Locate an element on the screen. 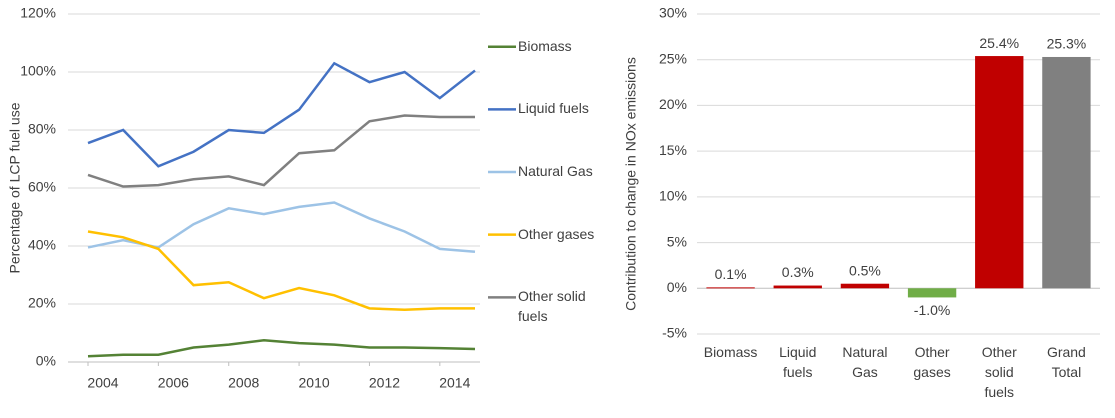 The image size is (1115, 418). value-label: 25.3% is located at coordinates (1067, 44).